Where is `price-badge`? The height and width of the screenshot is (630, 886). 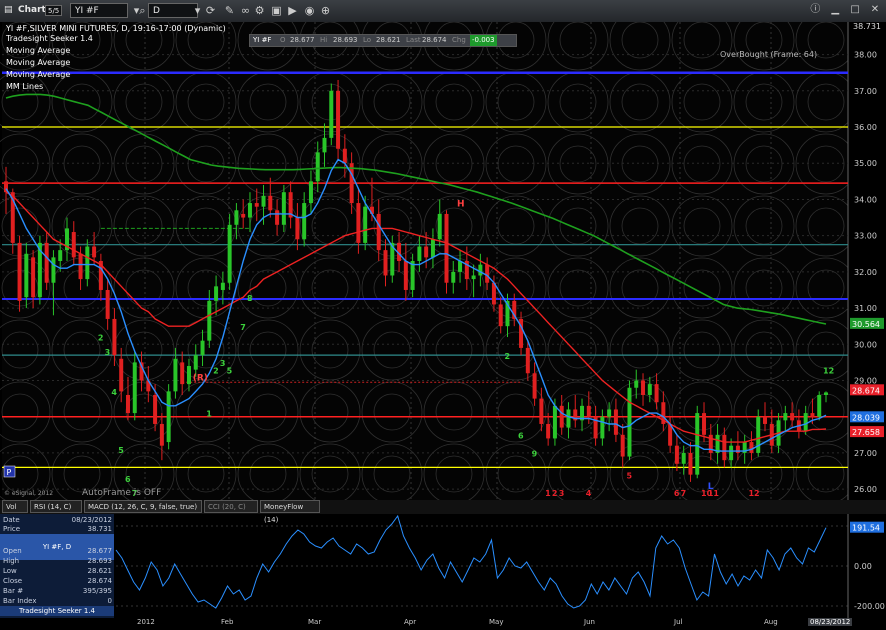
price-badge is located at coordinates (867, 323).